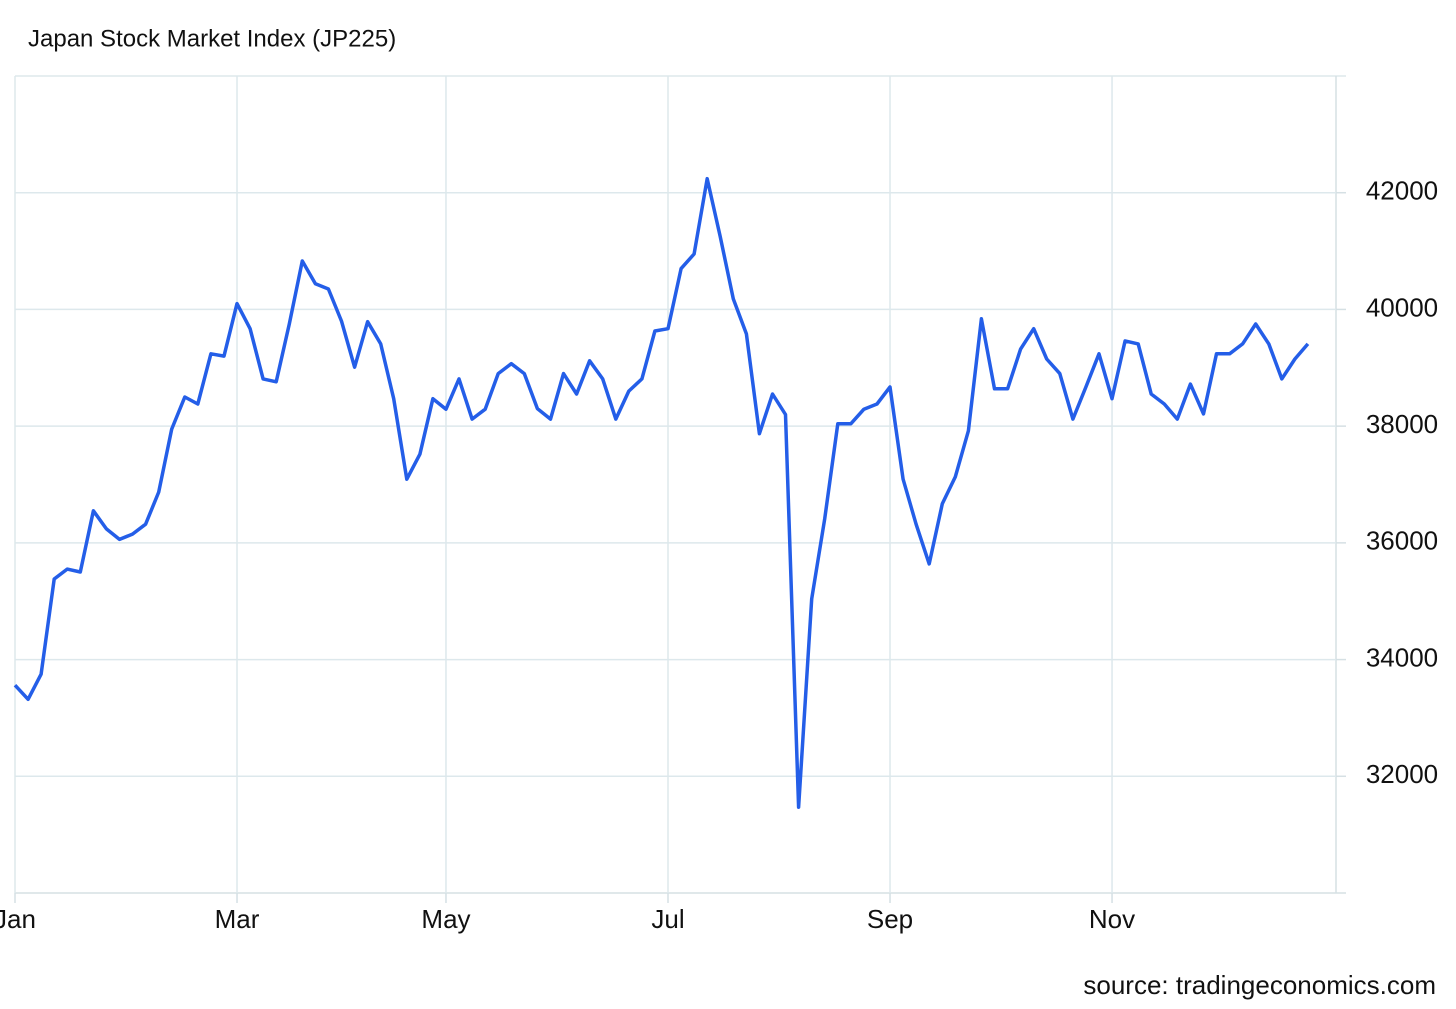 The image size is (1456, 1009). I want to click on y-tick-label: 42000, so click(1402, 191).